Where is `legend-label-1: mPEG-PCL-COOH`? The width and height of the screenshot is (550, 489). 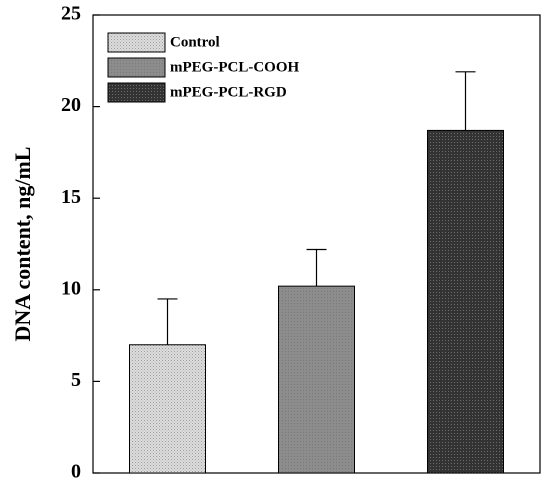 legend-label-1: mPEG-PCL-COOH is located at coordinates (234, 67).